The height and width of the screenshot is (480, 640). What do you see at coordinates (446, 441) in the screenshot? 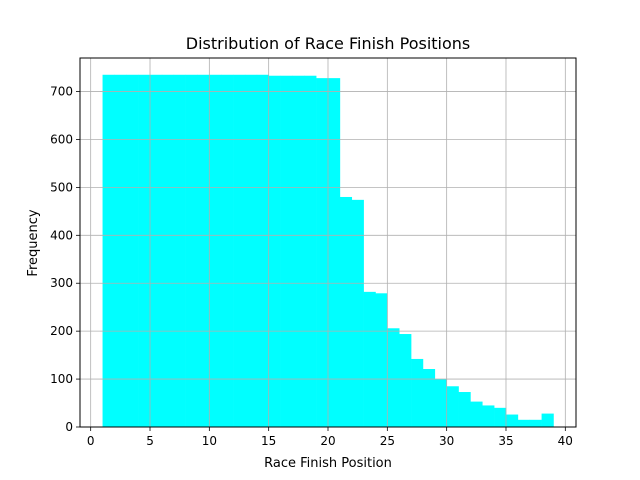
I see `x-tick-label: 30` at bounding box center [446, 441].